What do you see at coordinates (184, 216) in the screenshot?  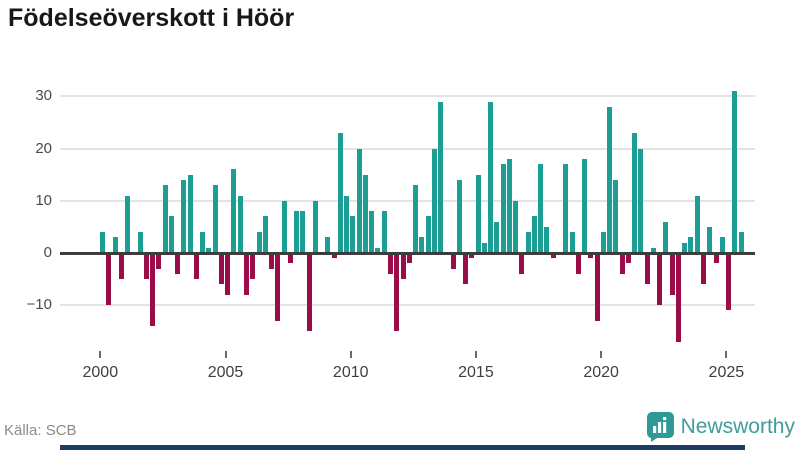 I see `bar-2003-q2` at bounding box center [184, 216].